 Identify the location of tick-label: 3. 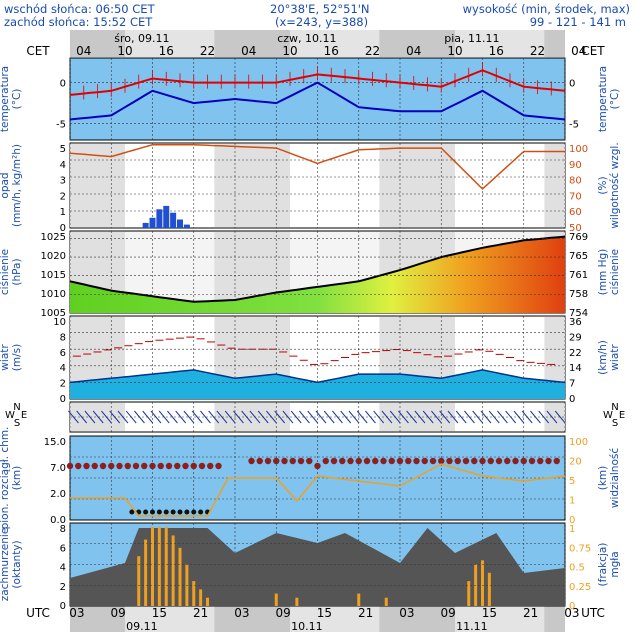
(63, 181).